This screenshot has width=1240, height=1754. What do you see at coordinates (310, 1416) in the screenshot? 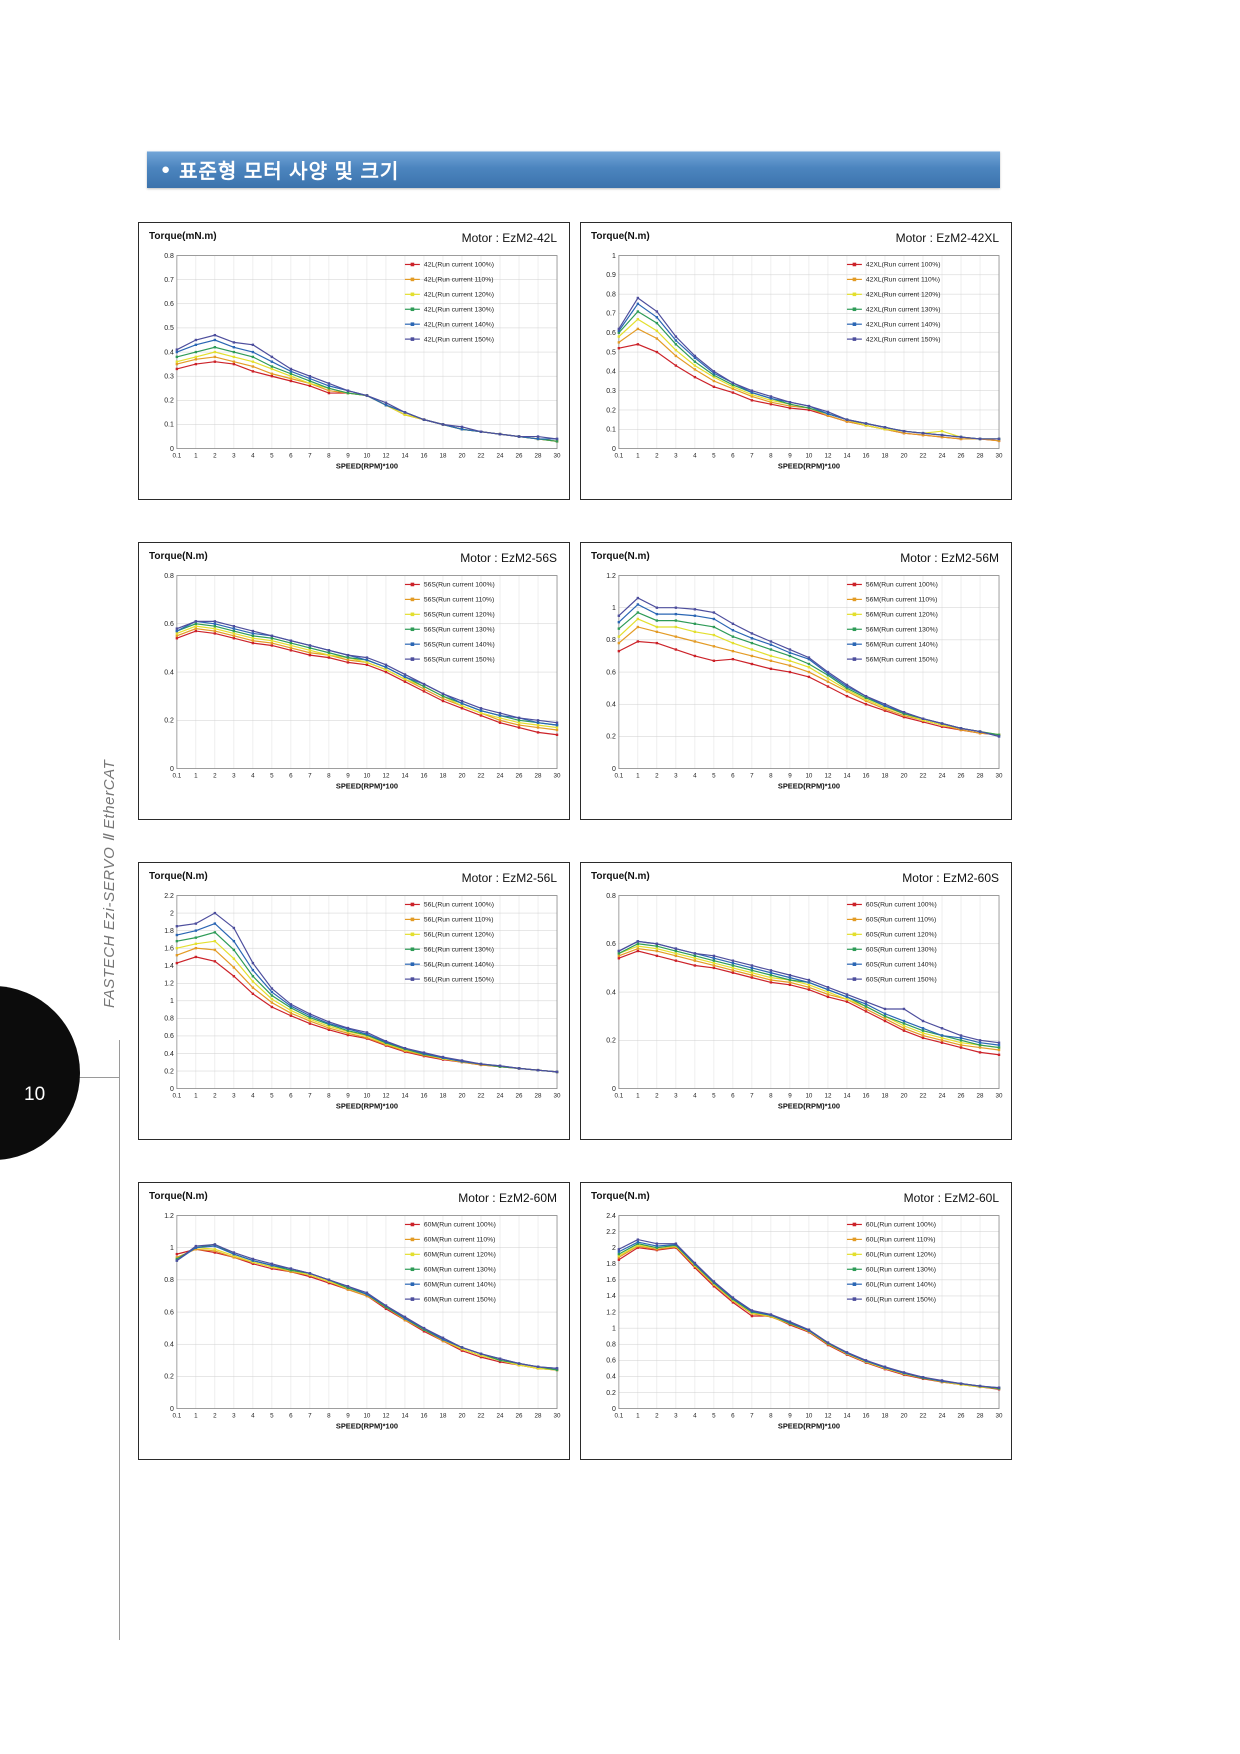
I see `x-tick-label: 7` at bounding box center [310, 1416].